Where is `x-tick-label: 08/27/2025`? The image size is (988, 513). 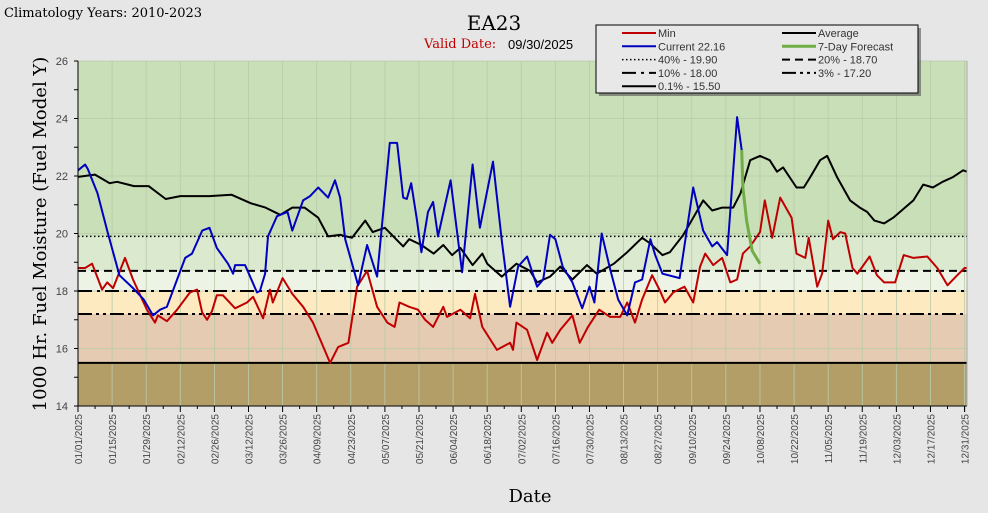
x-tick-label: 08/27/2025 is located at coordinates (659, 439).